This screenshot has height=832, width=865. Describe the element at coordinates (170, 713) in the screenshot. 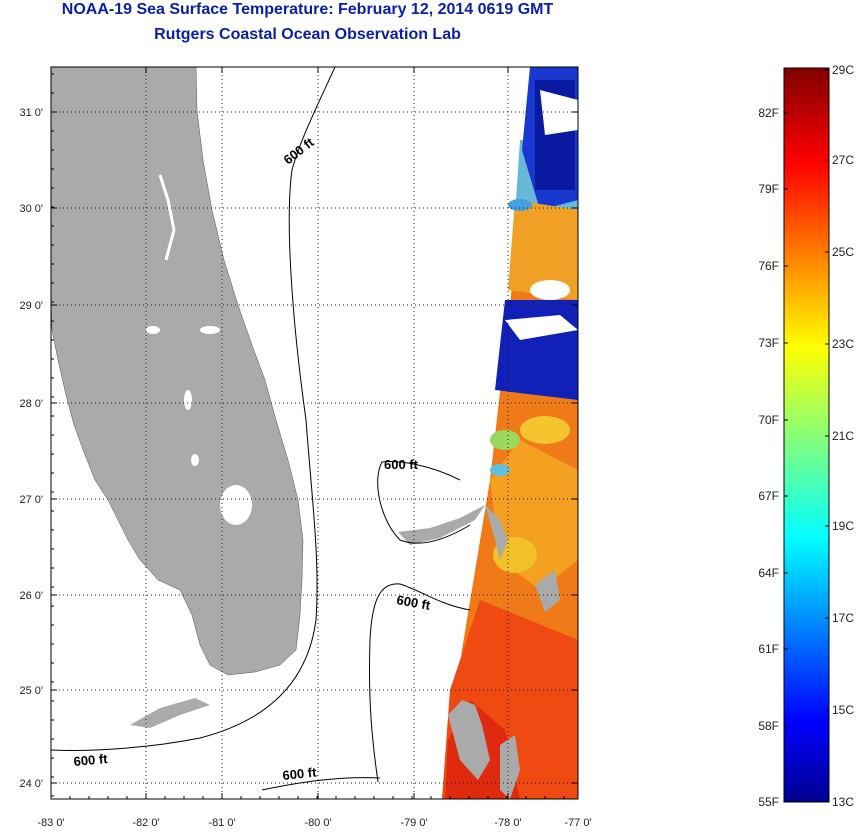

I see `florida-keys` at that location.